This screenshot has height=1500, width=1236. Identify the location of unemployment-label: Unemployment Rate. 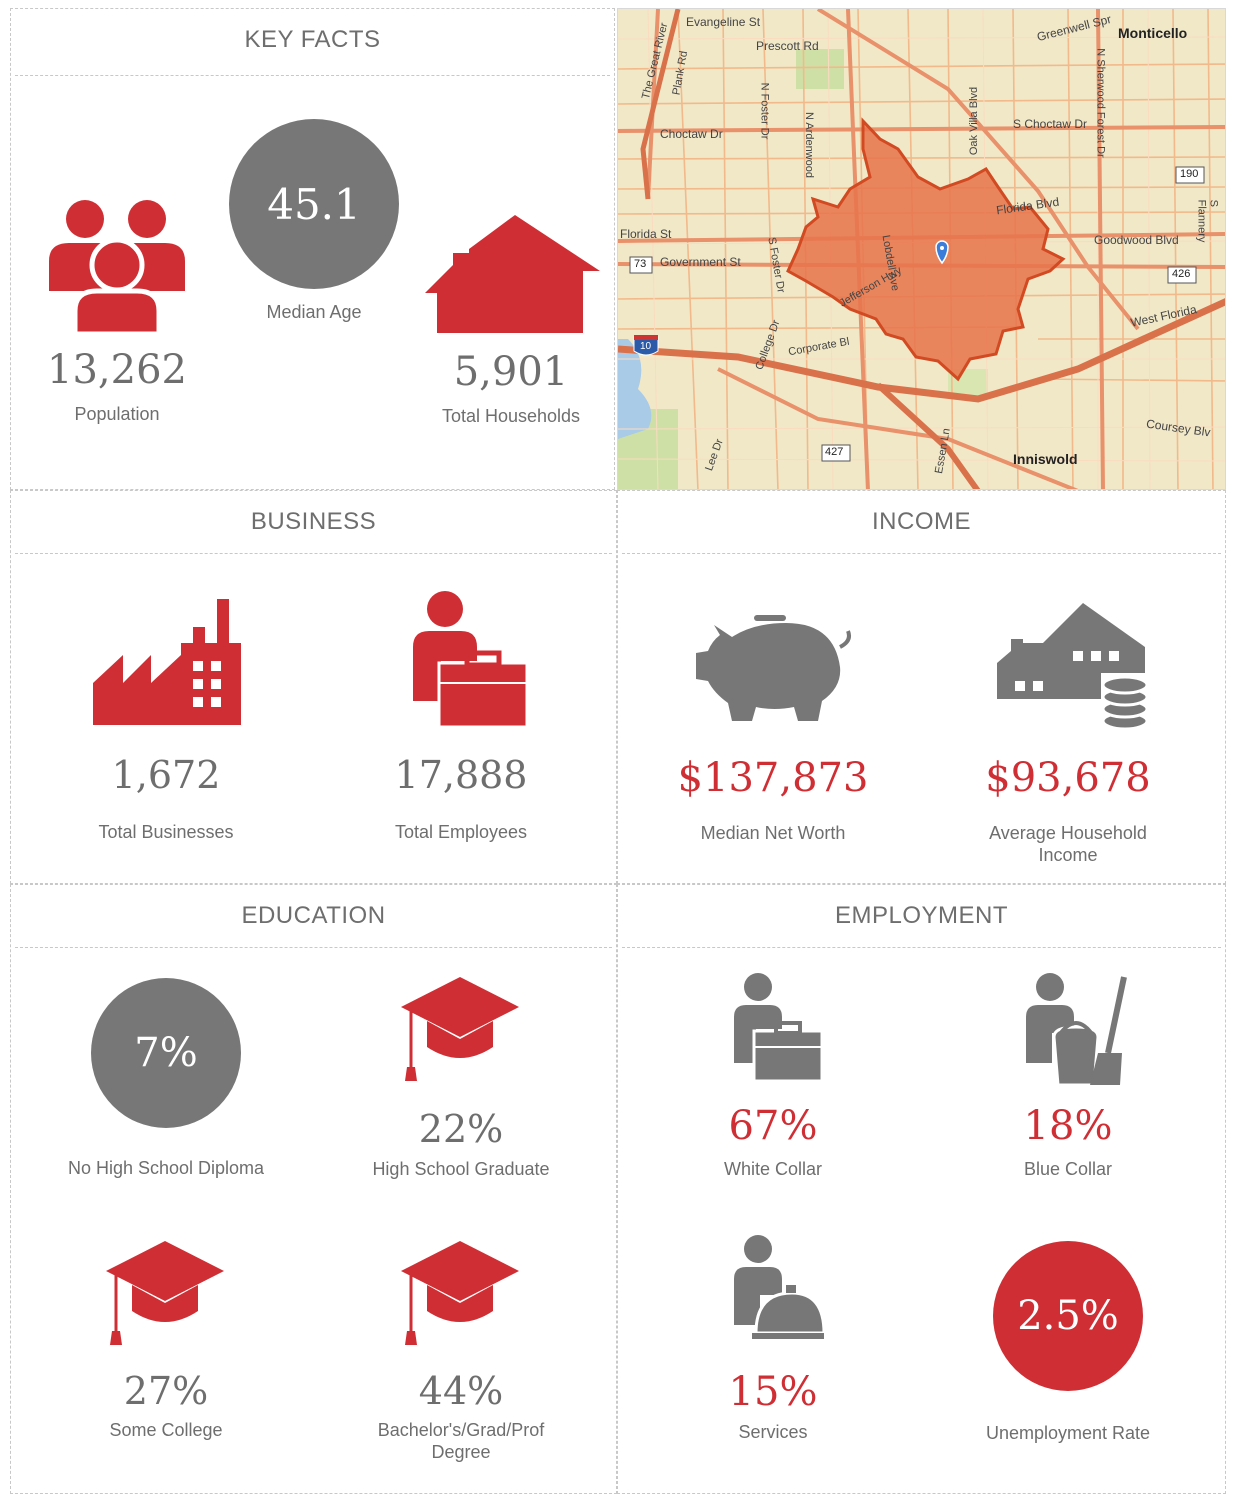
(1068, 1433).